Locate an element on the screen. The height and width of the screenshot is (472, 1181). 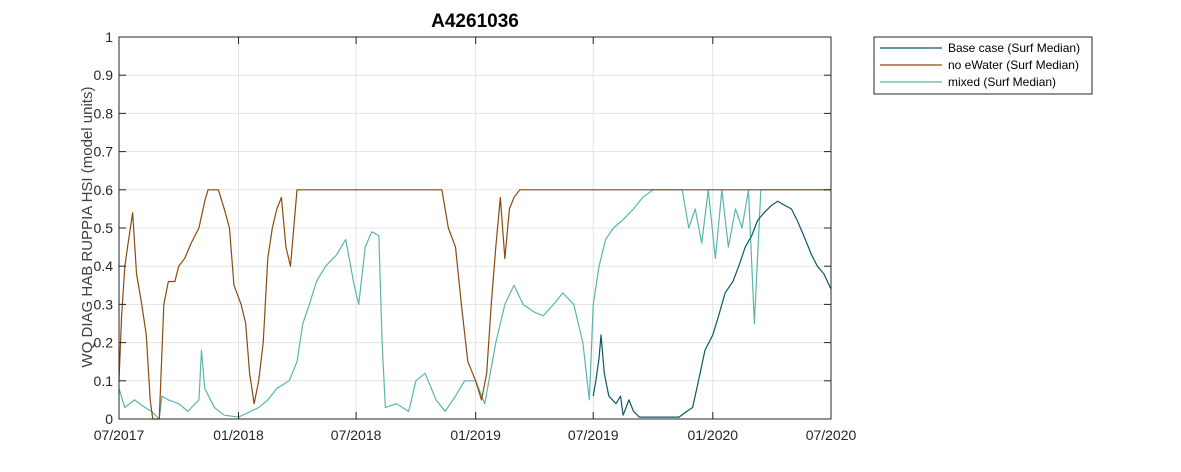
y-tick-label: 1 is located at coordinates (109, 37).